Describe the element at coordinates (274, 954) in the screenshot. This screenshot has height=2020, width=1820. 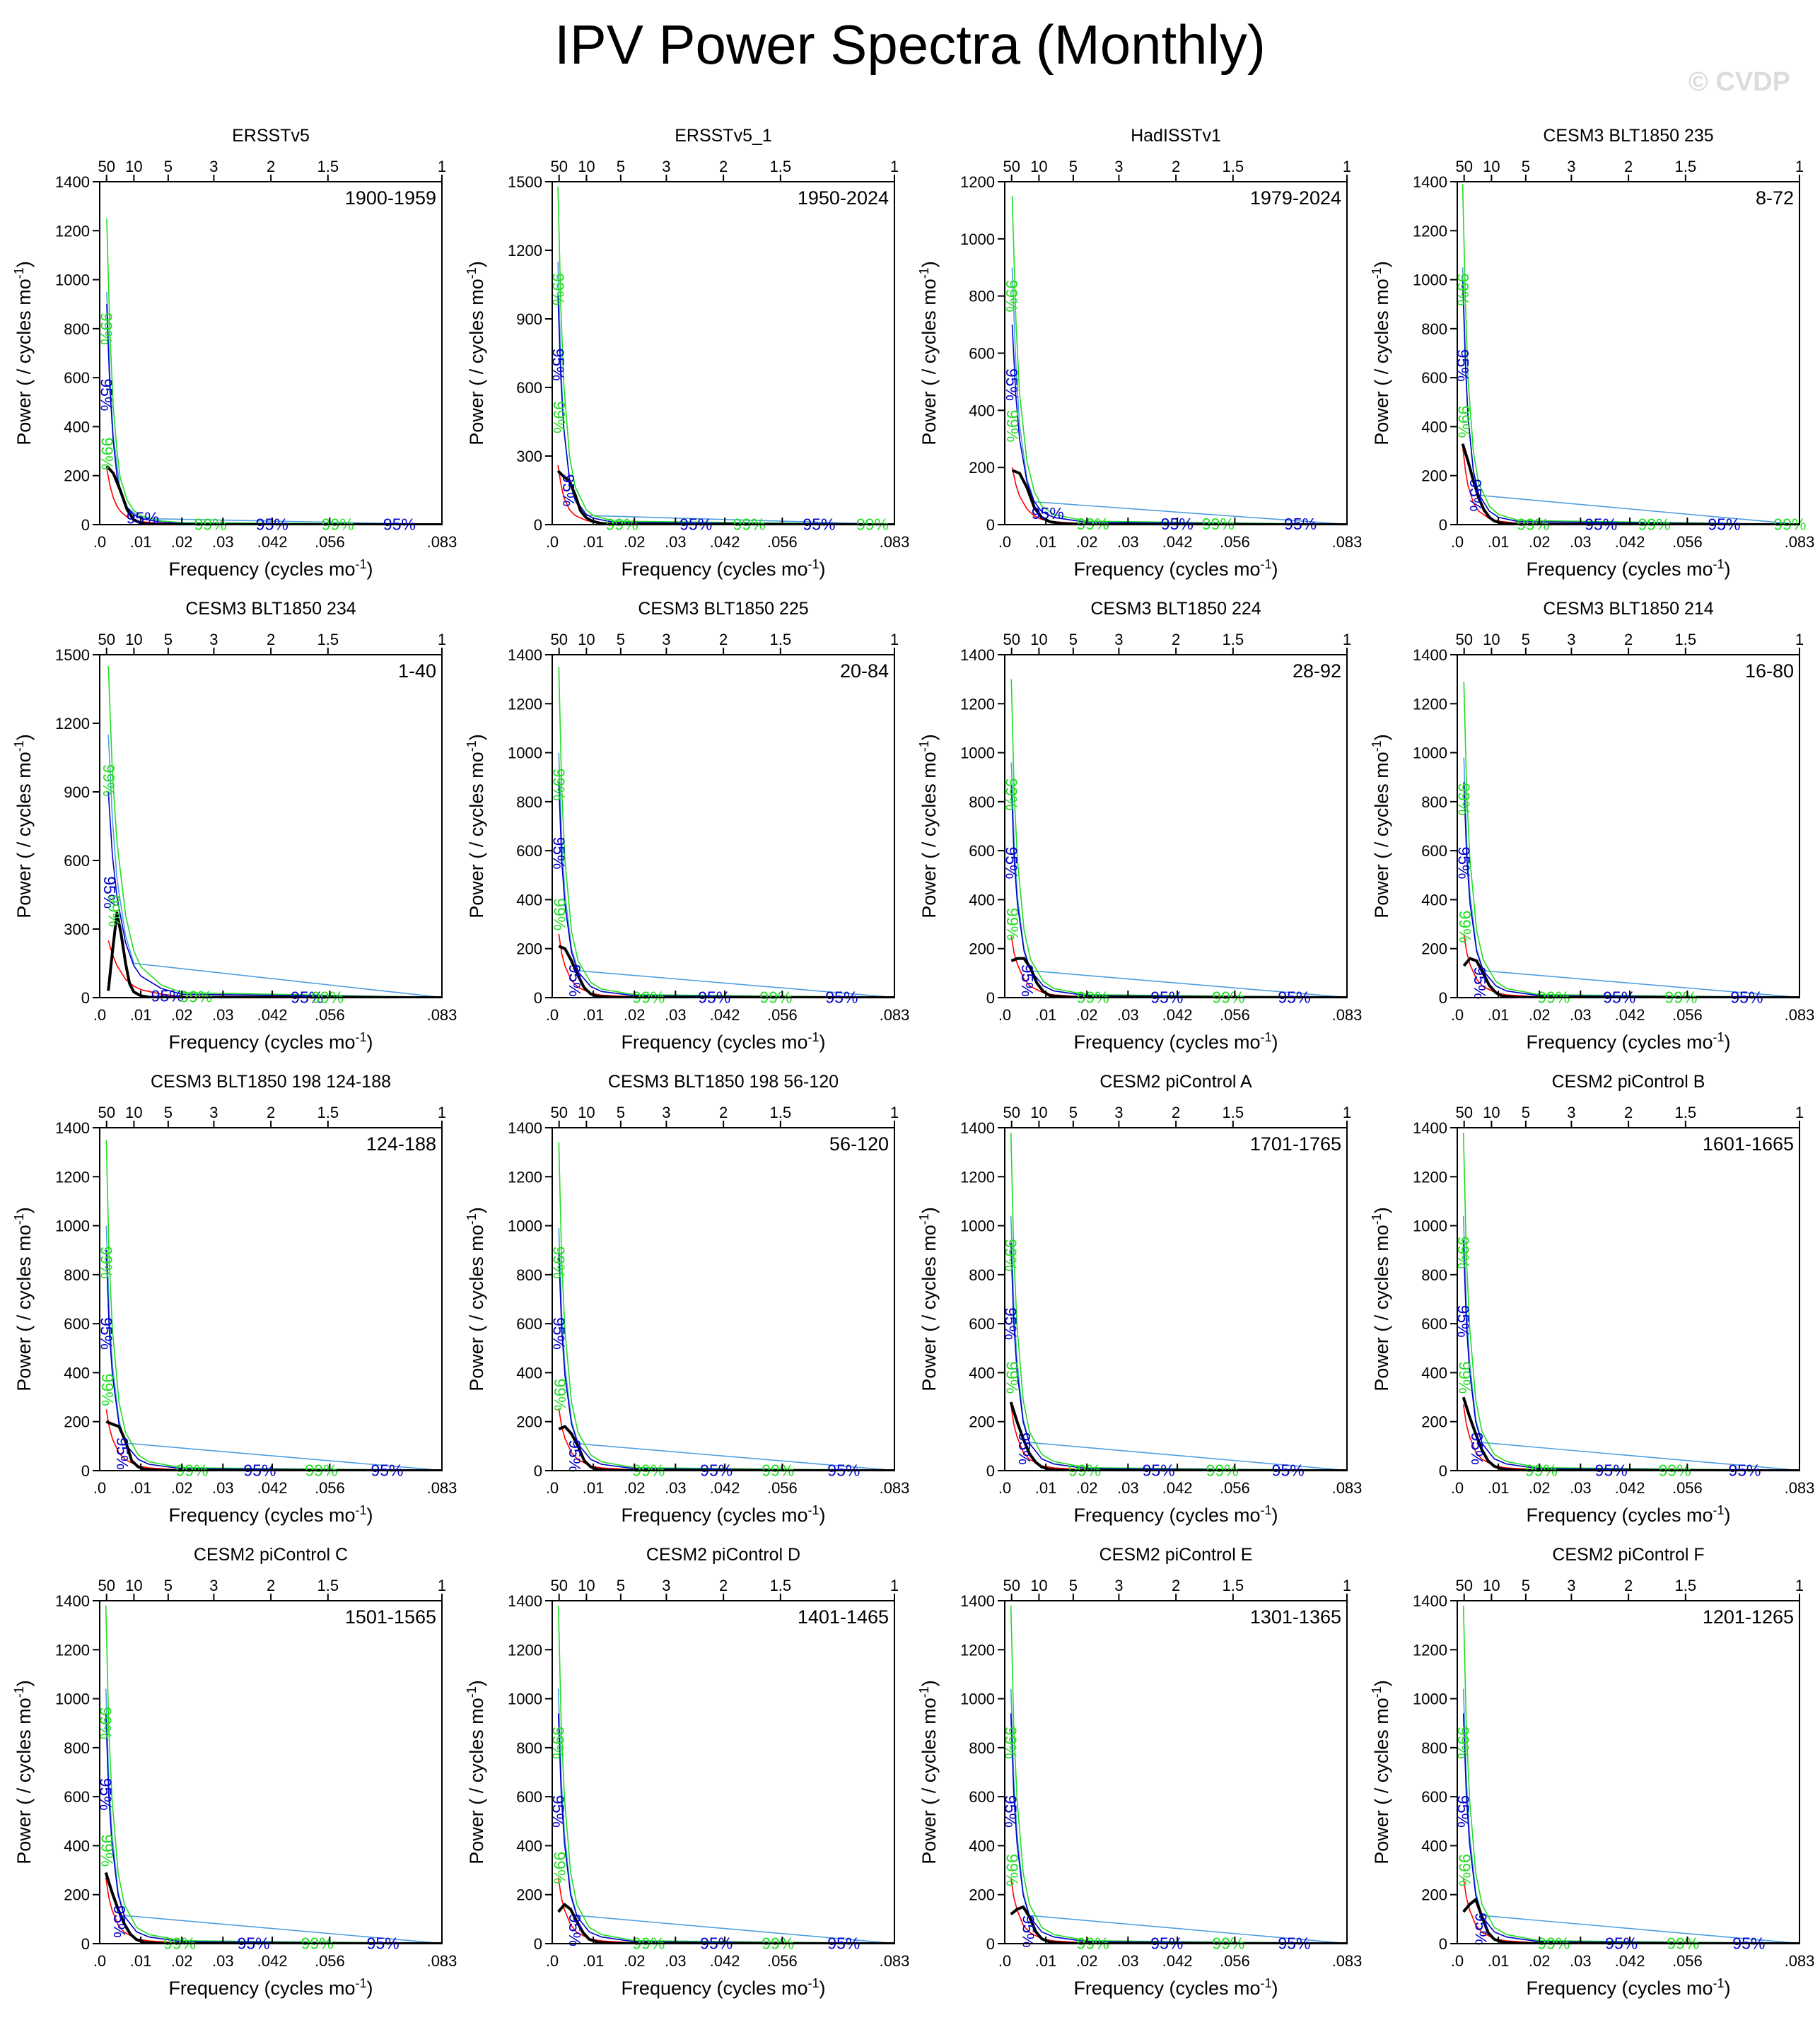
I see `spectrum-line` at that location.